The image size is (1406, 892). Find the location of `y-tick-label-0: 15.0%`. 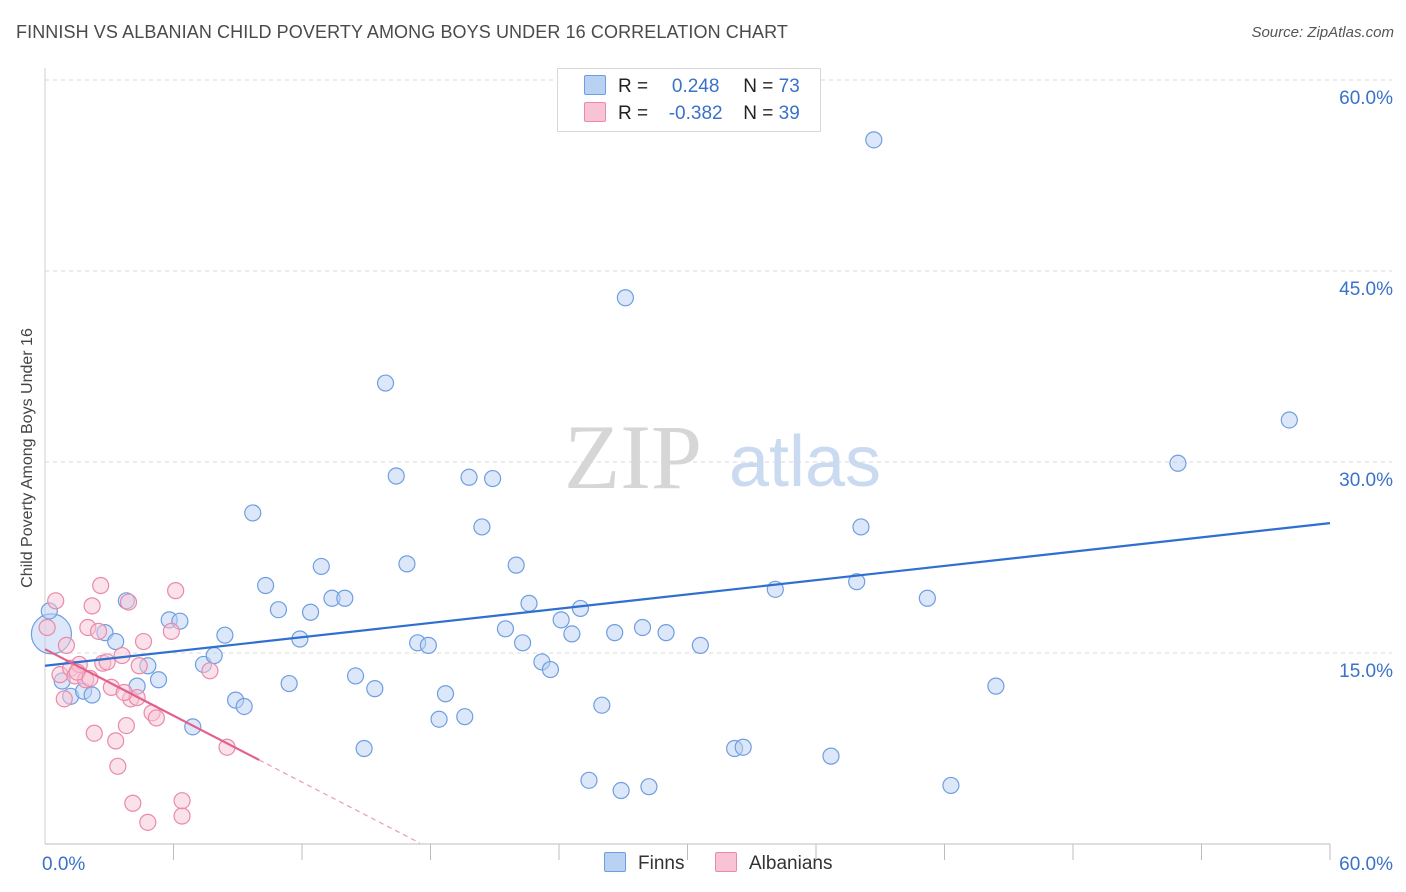

y-tick-label-0: 15.0% is located at coordinates (1366, 671).